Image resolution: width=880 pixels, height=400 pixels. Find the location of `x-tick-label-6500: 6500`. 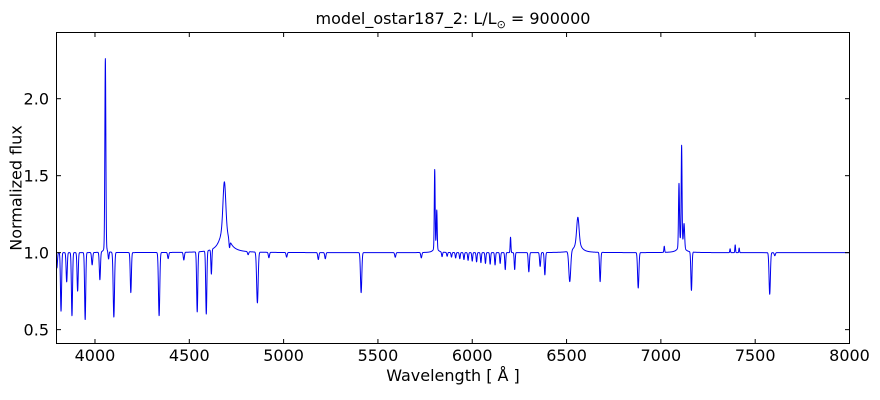

x-tick-label-6500: 6500 is located at coordinates (566, 355).